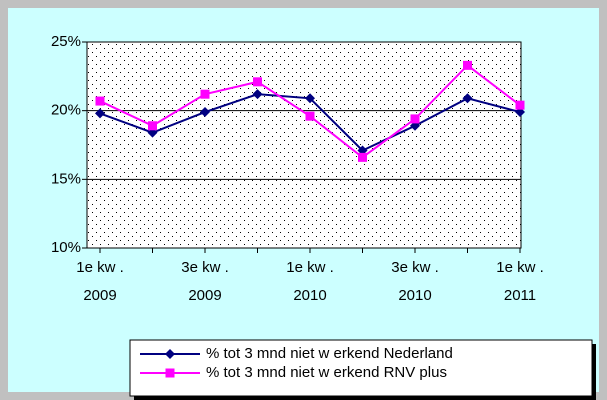 The height and width of the screenshot is (400, 607). Describe the element at coordinates (205, 281) in the screenshot. I see `x-tick-label: 3e kw . 2009` at that location.